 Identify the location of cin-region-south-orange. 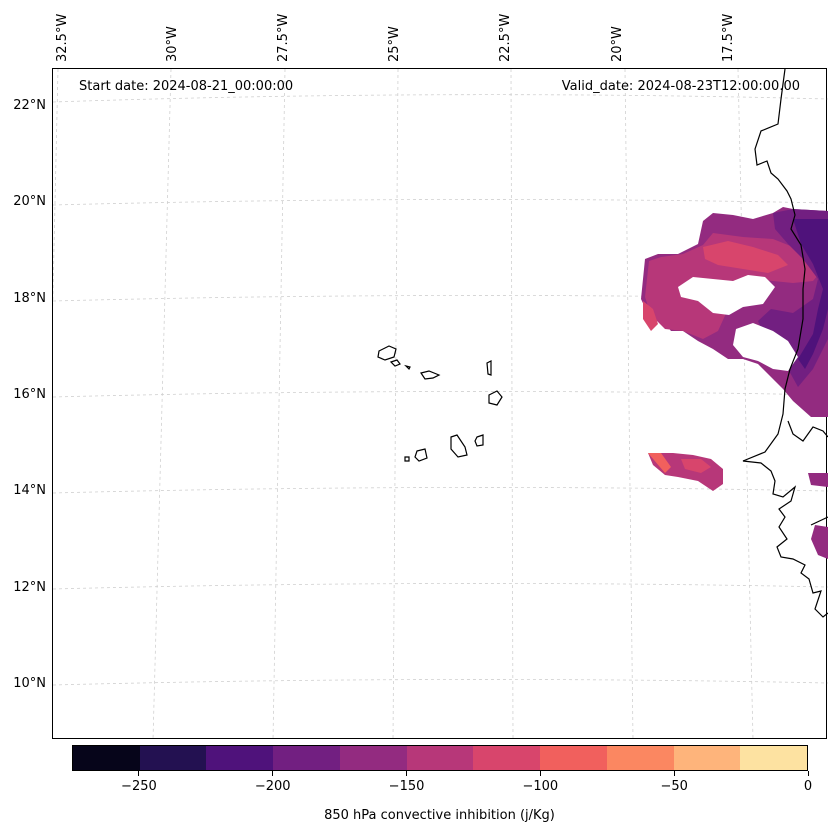
(659, 463).